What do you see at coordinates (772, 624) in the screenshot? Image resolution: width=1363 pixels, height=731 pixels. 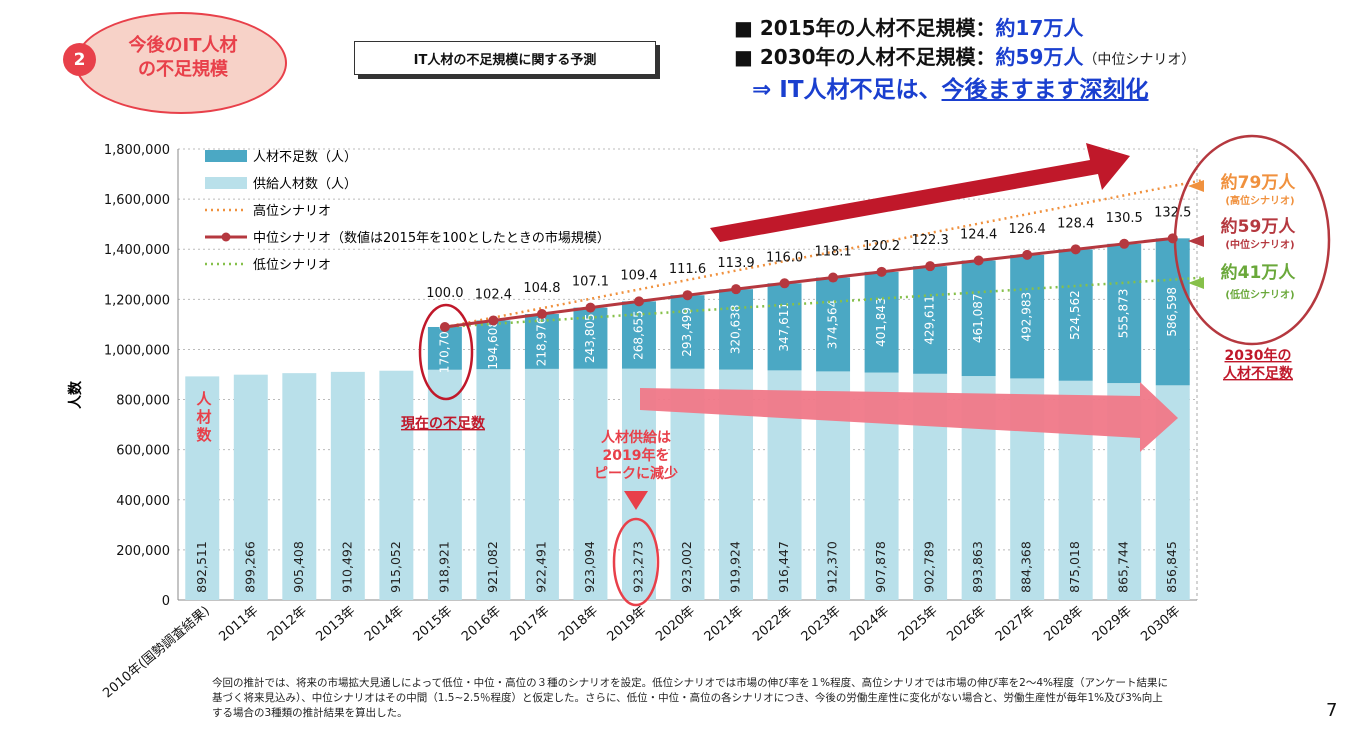 I see `x-tick-label: 2022年` at bounding box center [772, 624].